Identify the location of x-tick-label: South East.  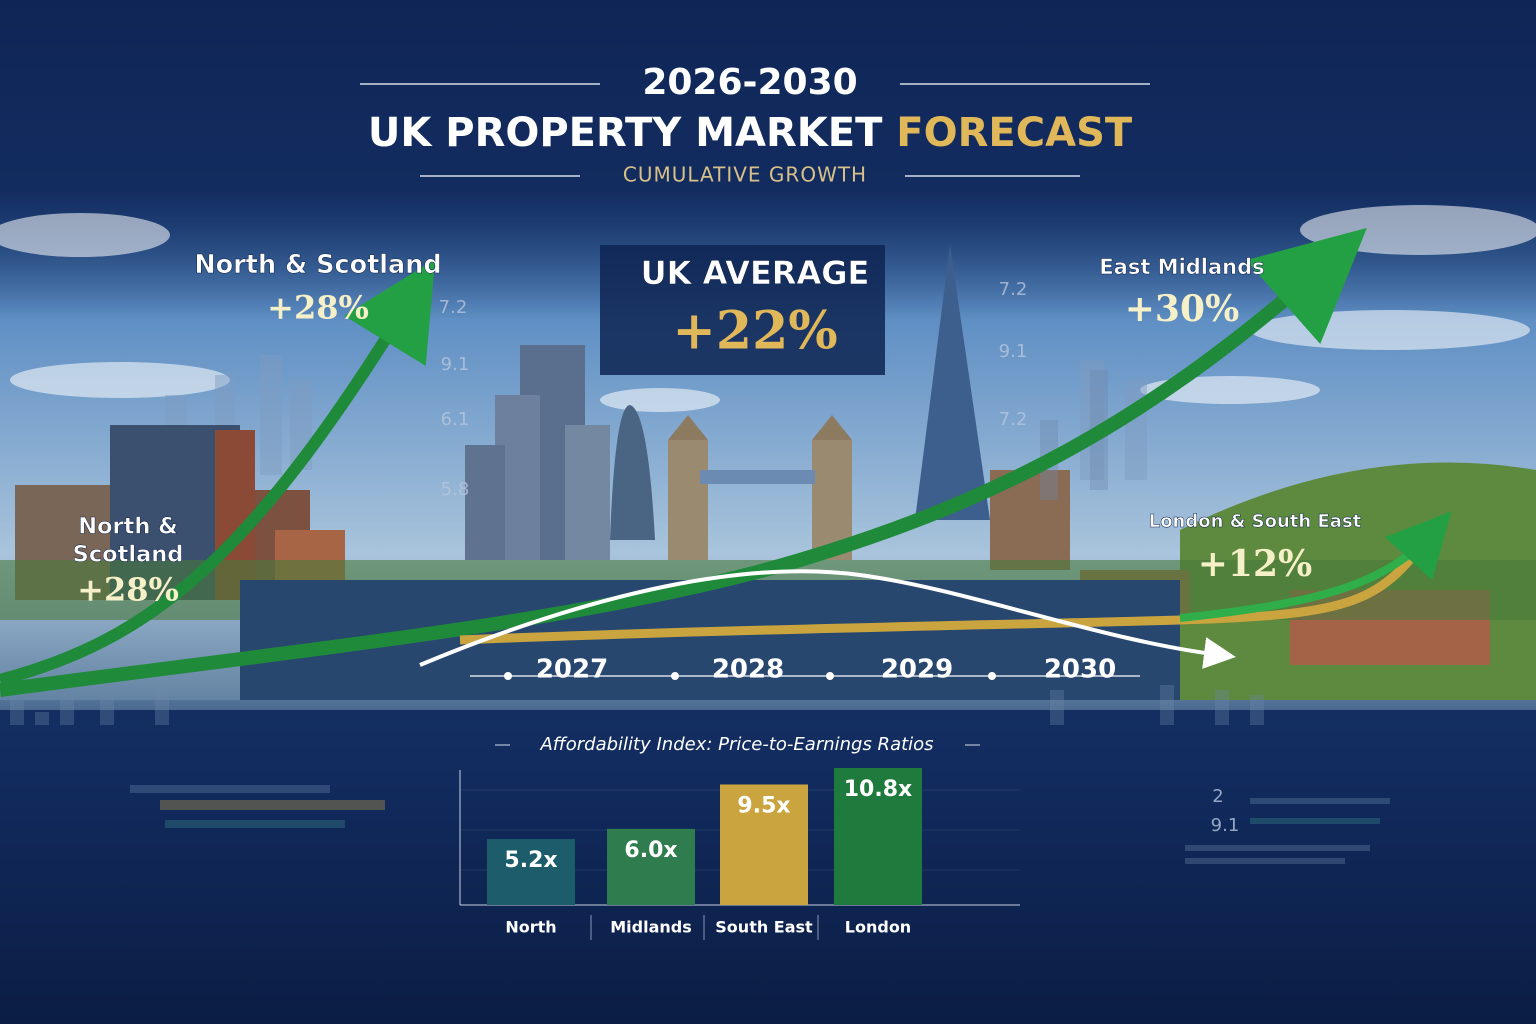
(764, 927).